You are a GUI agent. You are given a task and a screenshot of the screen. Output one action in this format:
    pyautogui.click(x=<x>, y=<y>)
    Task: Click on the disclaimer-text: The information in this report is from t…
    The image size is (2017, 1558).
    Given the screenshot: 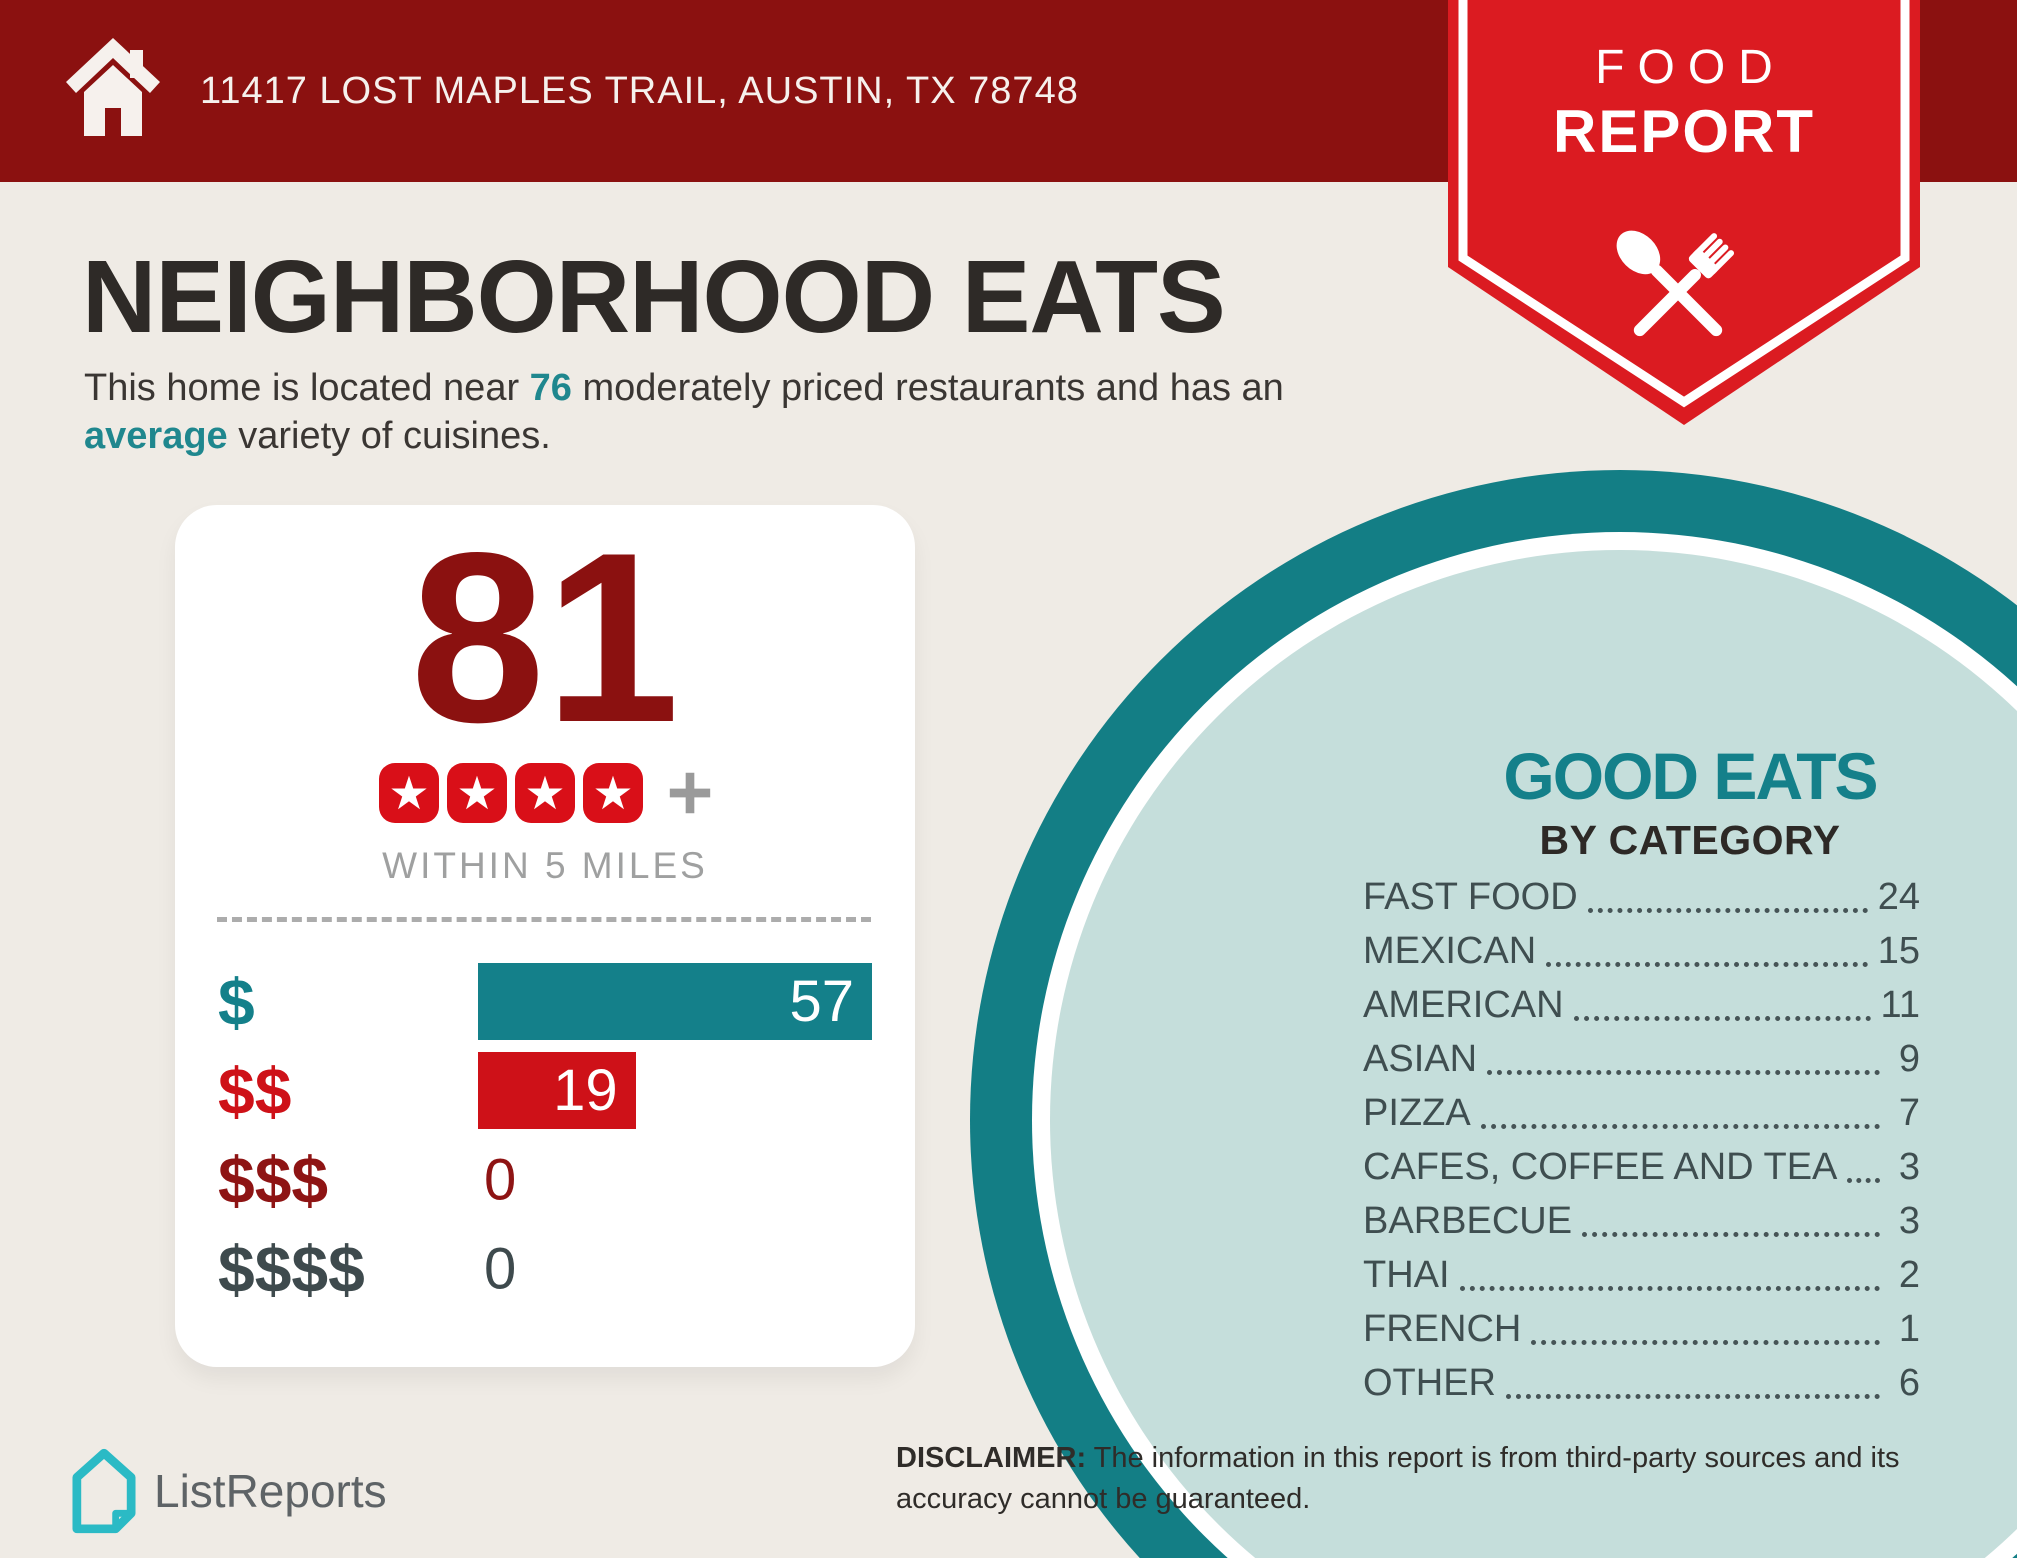 What is the action you would take?
    pyautogui.click(x=1398, y=1478)
    